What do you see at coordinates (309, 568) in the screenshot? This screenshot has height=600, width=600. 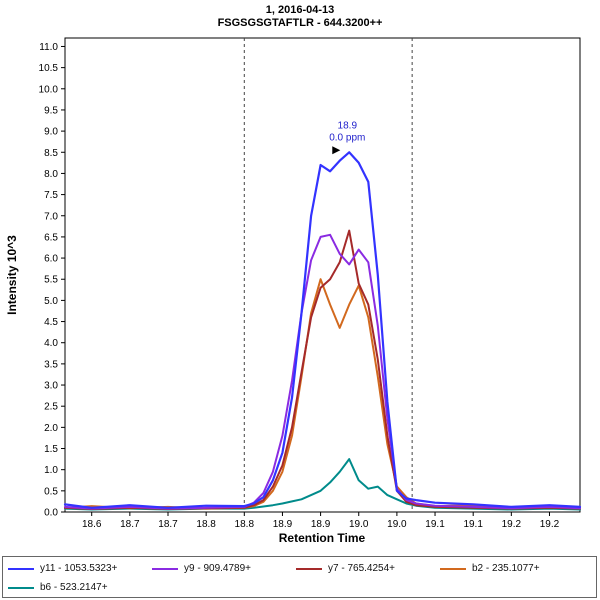 I see `y7-series-swatch` at bounding box center [309, 568].